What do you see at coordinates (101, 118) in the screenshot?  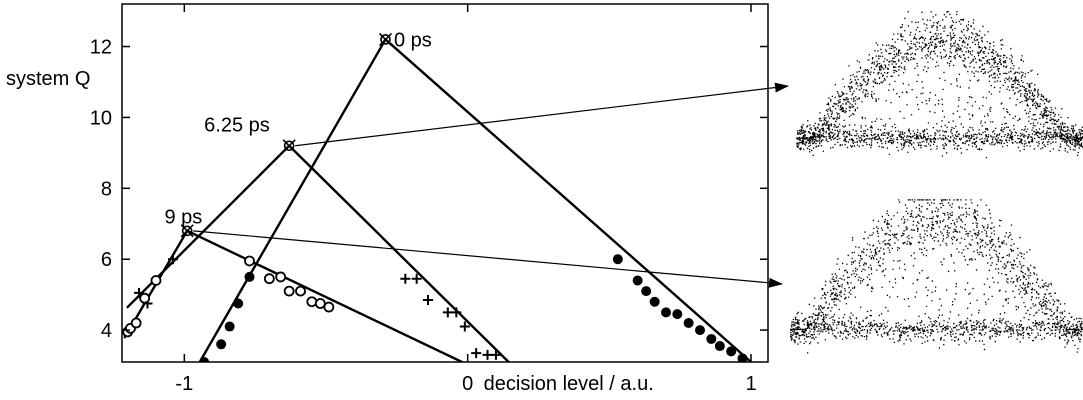 I see `y-tick-label: 10` at bounding box center [101, 118].